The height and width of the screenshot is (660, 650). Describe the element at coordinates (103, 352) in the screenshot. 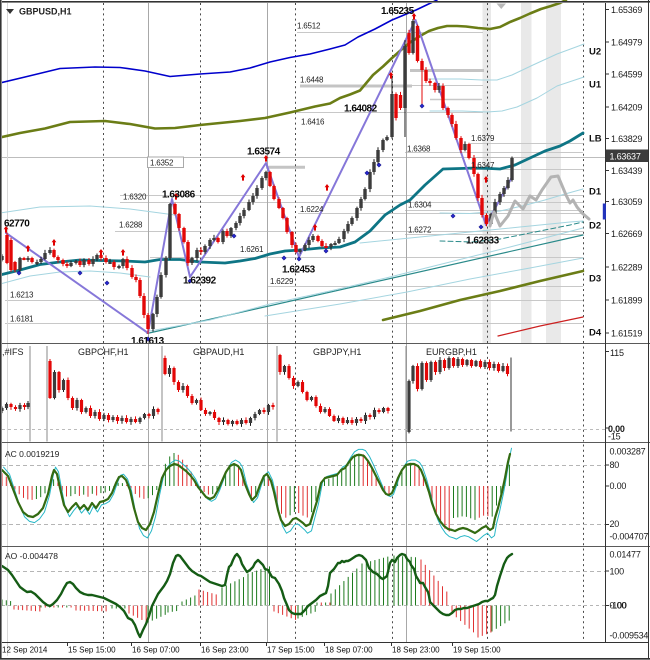

I see `svg-text: GBPCHF,H1` at that location.